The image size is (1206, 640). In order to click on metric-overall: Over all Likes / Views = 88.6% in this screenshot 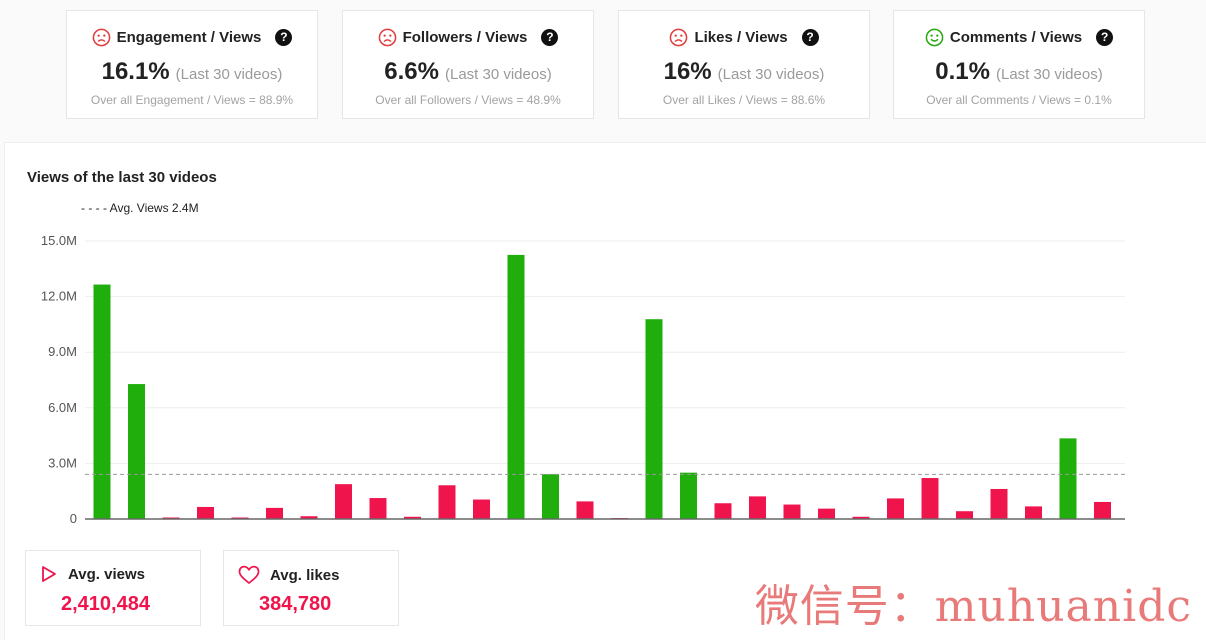, I will do `click(744, 100)`.